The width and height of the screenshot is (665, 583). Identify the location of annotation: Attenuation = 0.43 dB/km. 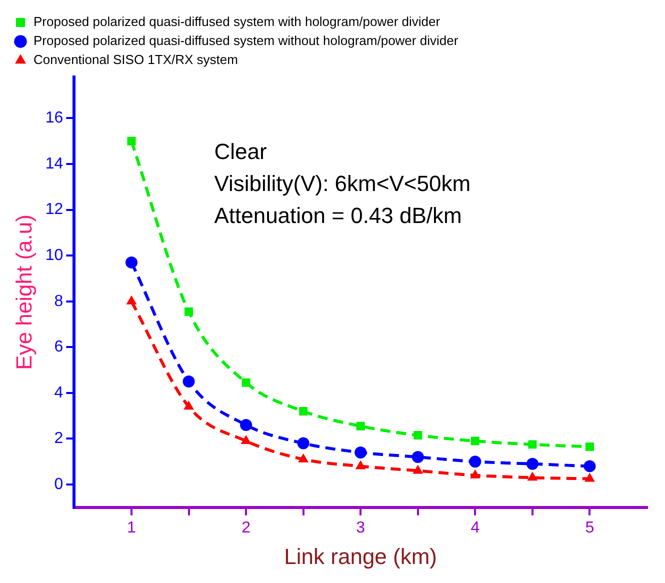
(338, 215).